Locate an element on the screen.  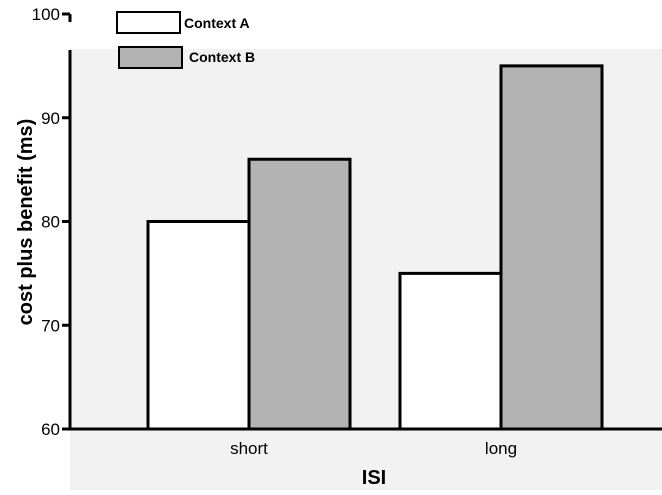
bar-context-a-long is located at coordinates (450, 351).